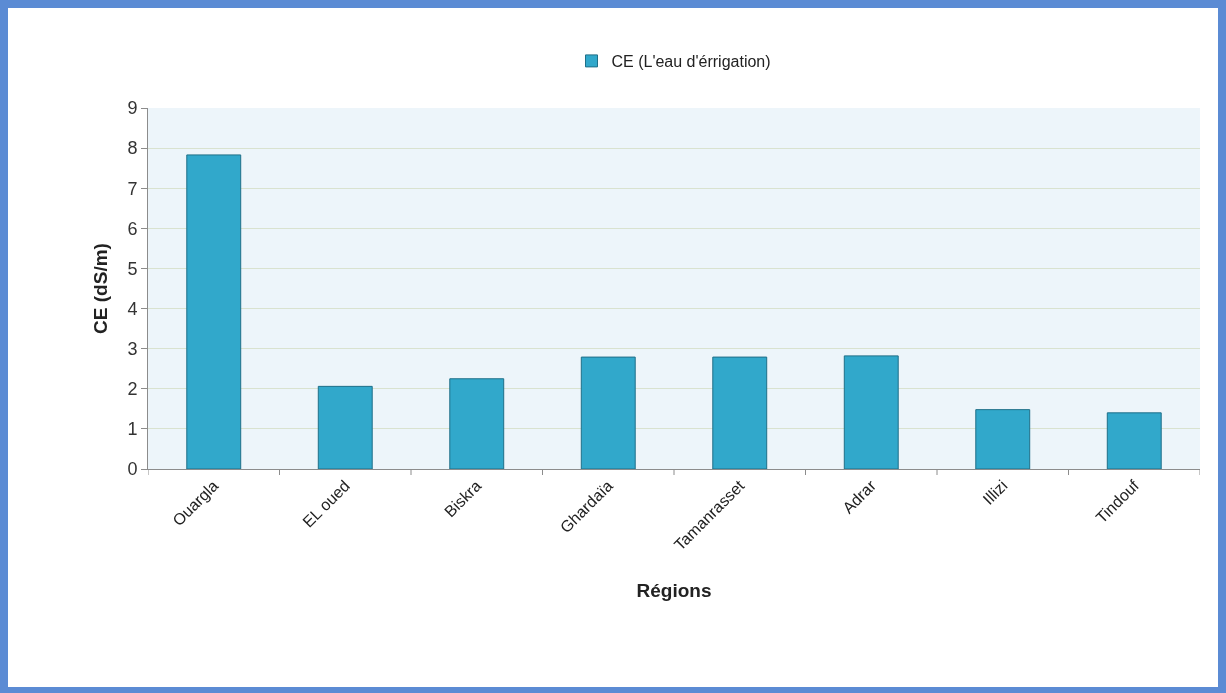  Describe the element at coordinates (132, 148) in the screenshot. I see `y-tick-label: 8` at that location.